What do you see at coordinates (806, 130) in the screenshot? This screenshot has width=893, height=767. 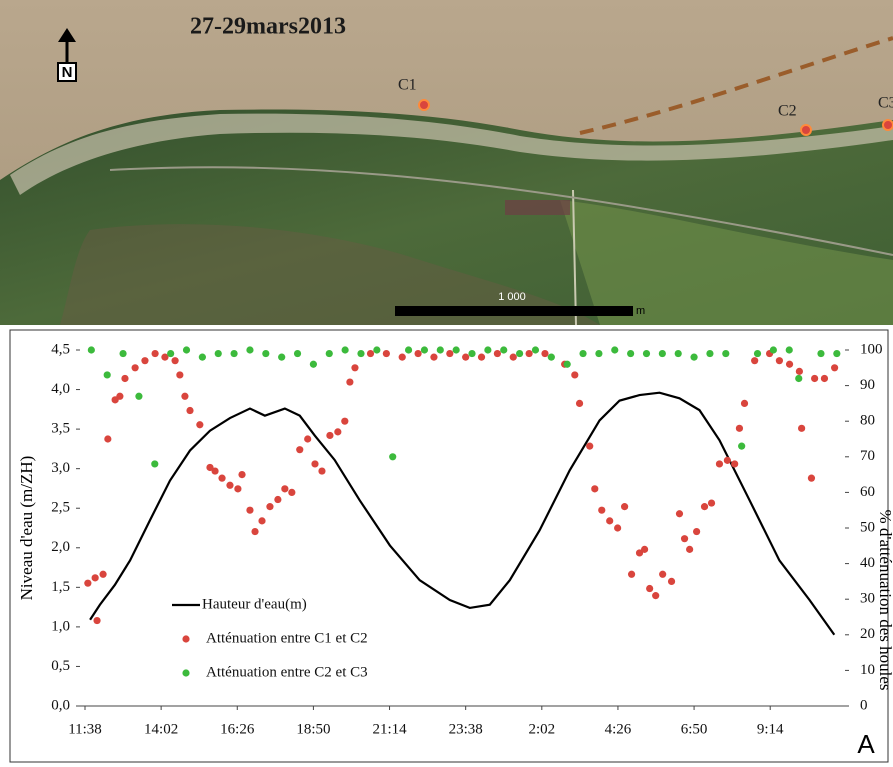 I see `station-marker` at bounding box center [806, 130].